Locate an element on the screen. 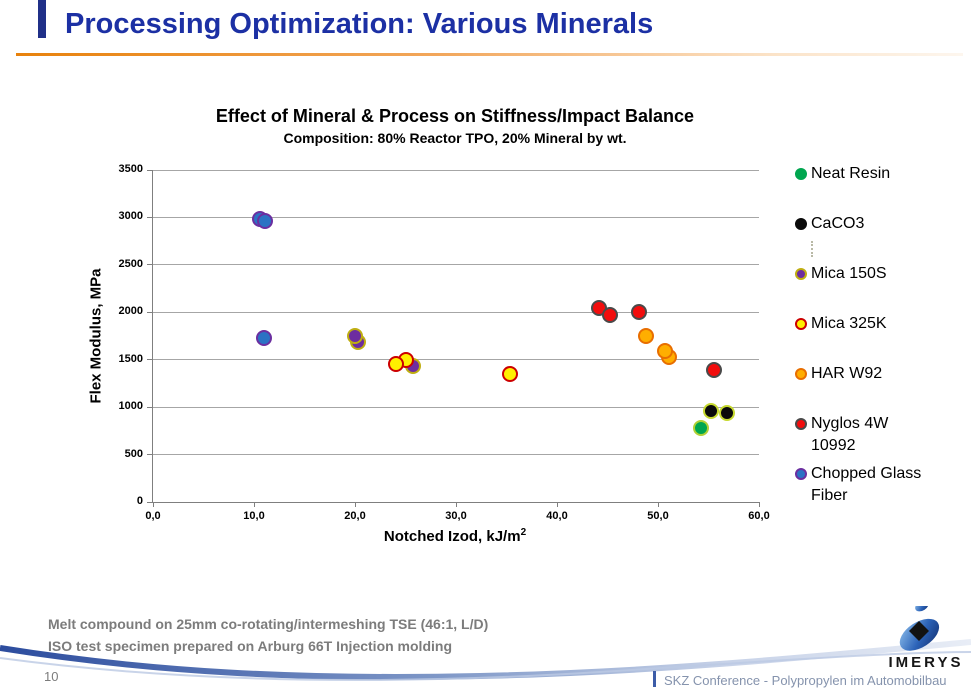 The image size is (971, 697). title-accent-bar is located at coordinates (42, 19).